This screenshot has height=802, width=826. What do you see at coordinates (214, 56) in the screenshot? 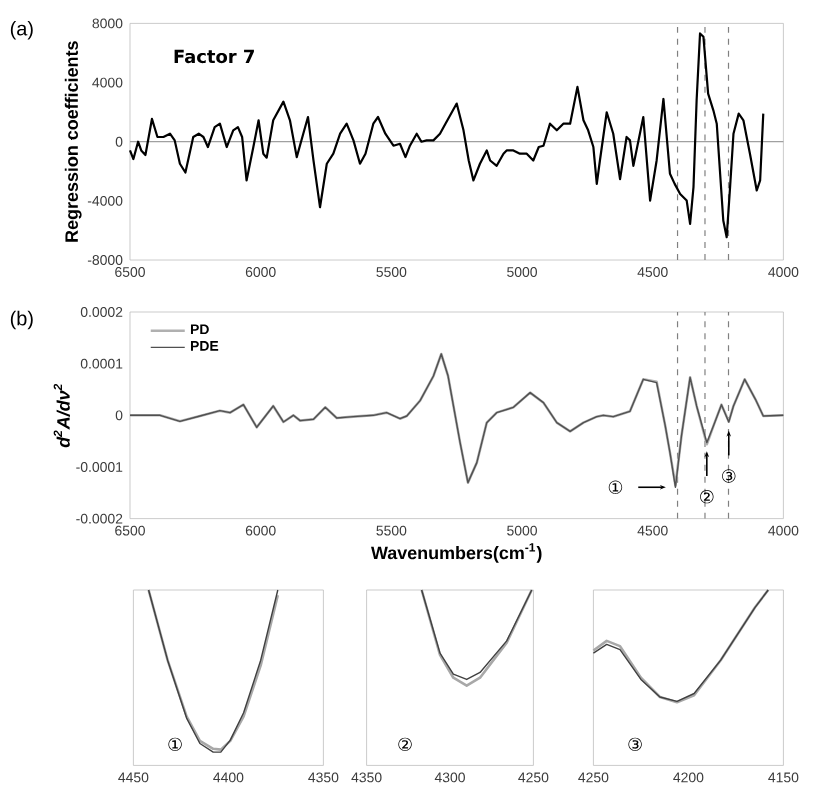
I see `annotation: Factor 7` at bounding box center [214, 56].